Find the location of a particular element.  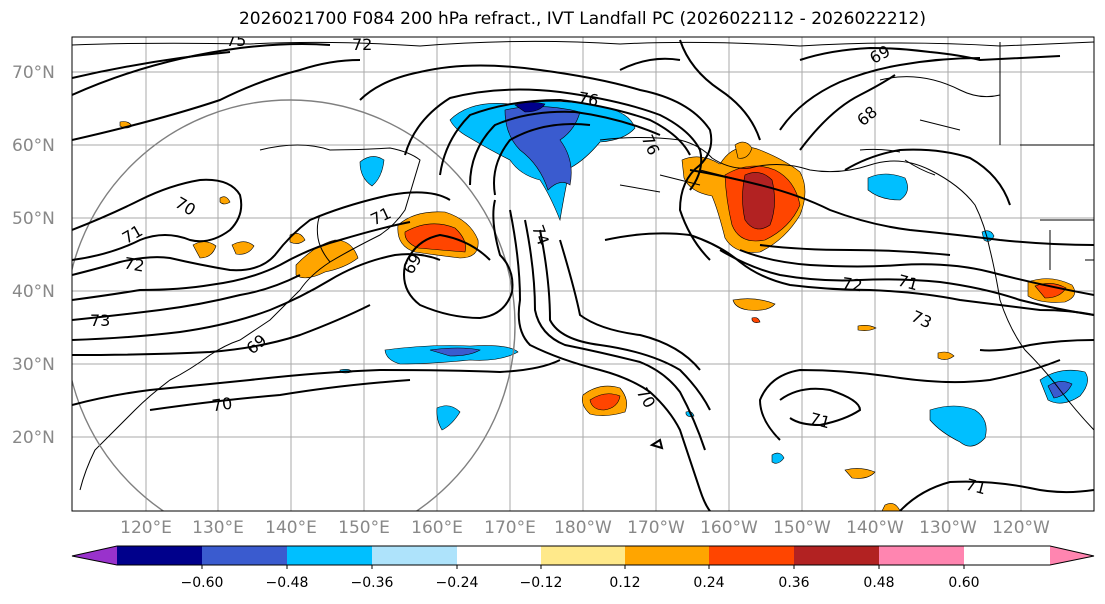

lat-label-40n: 40°N is located at coordinates (33, 292).